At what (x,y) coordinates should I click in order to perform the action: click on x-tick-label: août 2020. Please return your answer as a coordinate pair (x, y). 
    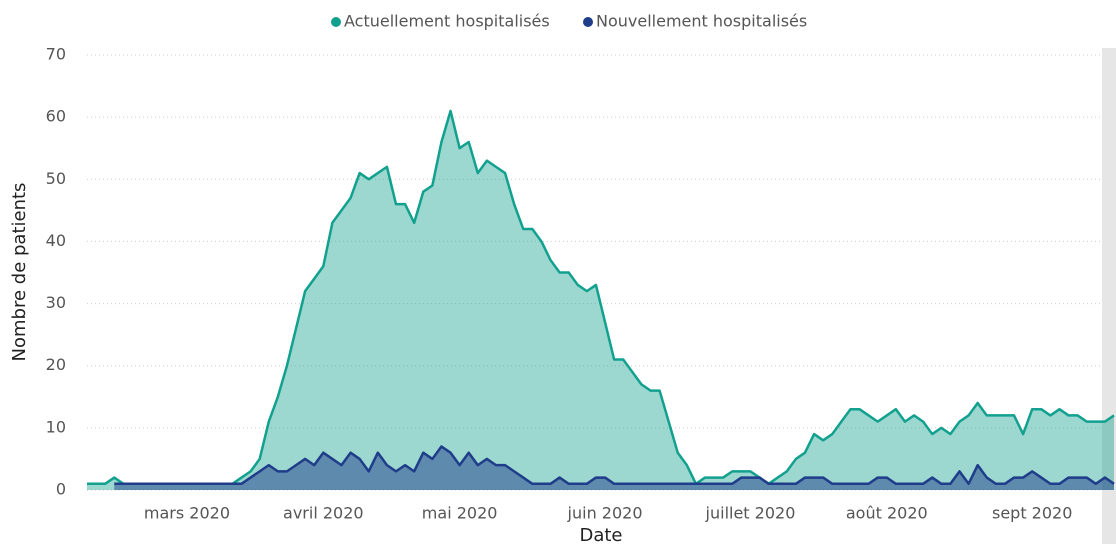
    Looking at the image, I should click on (887, 513).